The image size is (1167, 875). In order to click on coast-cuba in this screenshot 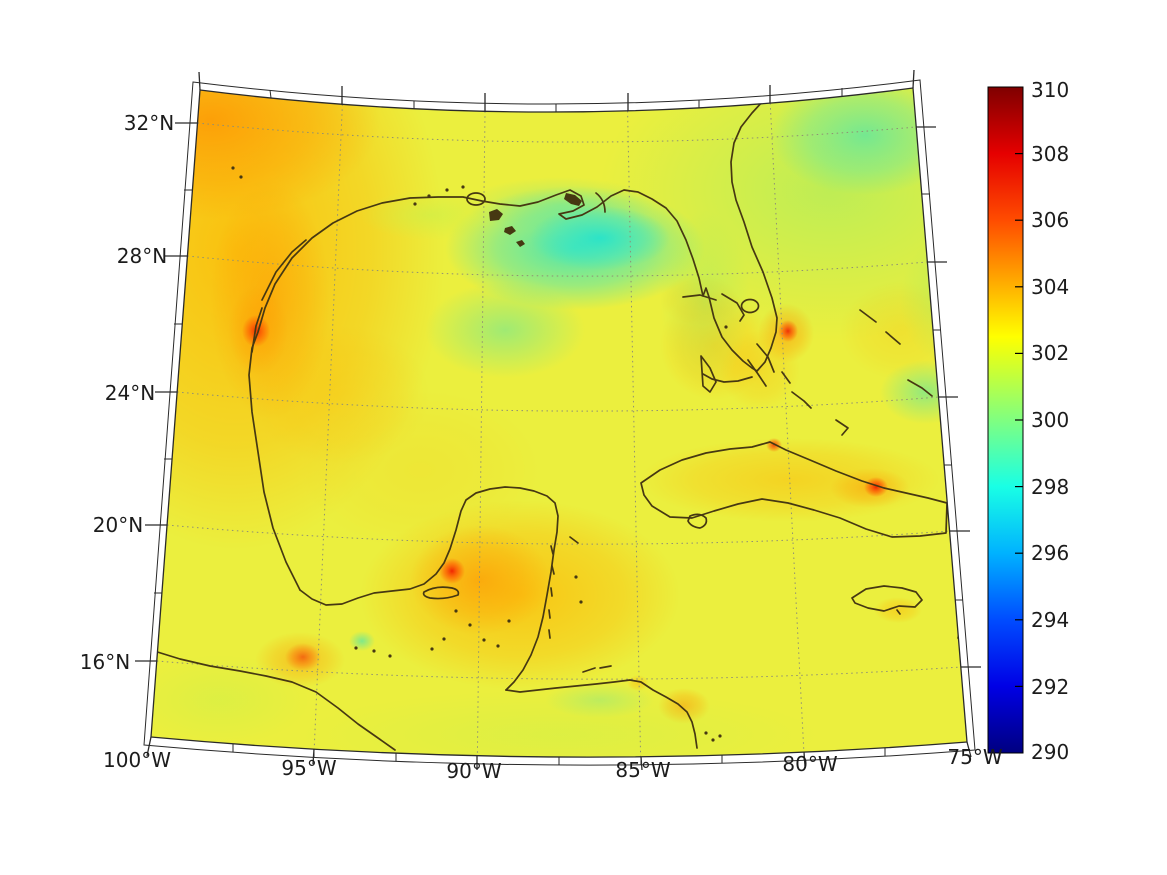, I will do `click(794, 489)`.